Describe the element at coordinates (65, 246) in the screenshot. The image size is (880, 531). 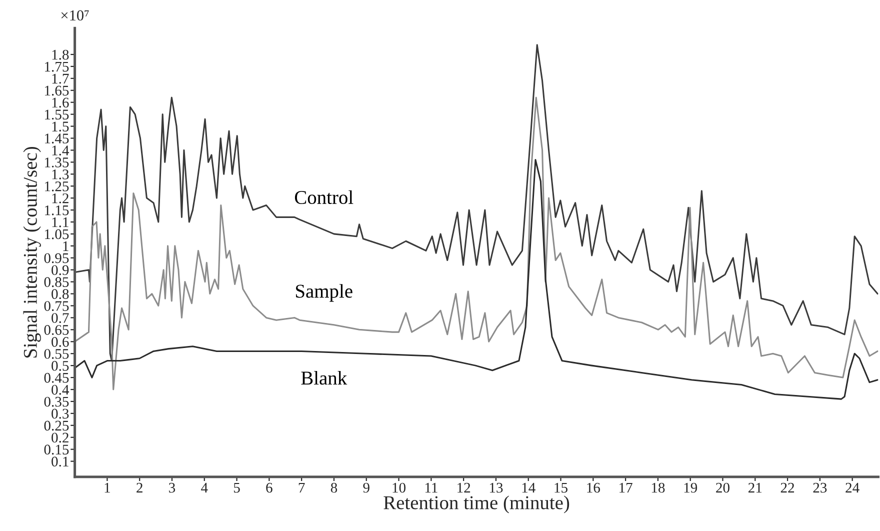
I see `y-tick-label: 1` at that location.